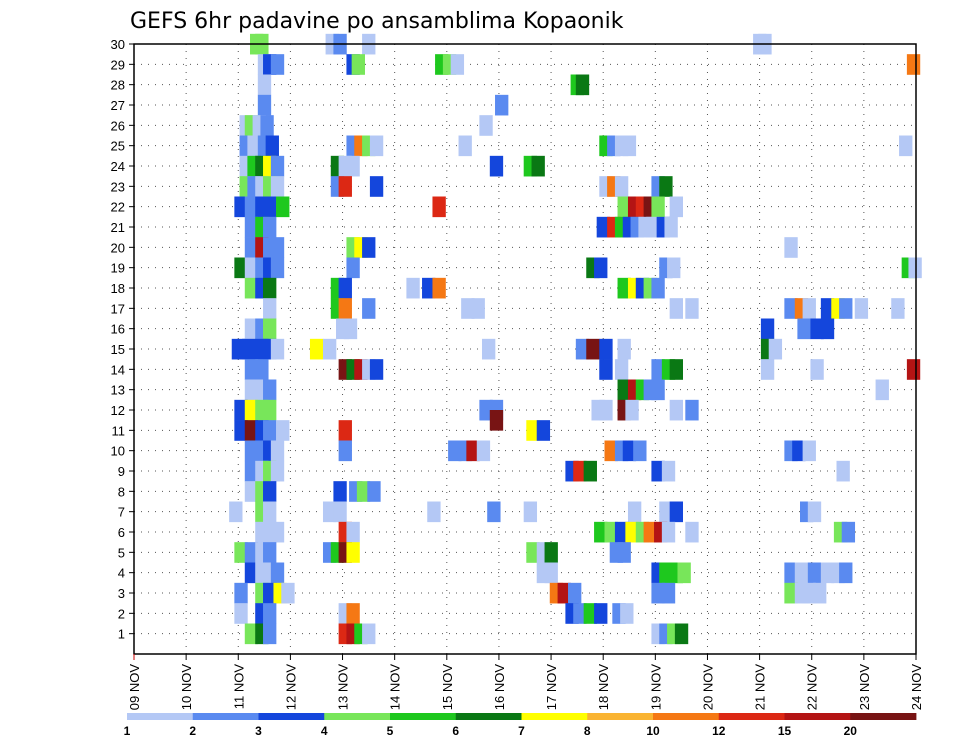  Describe the element at coordinates (118, 369) in the screenshot. I see `y-tick-label: 14` at that location.